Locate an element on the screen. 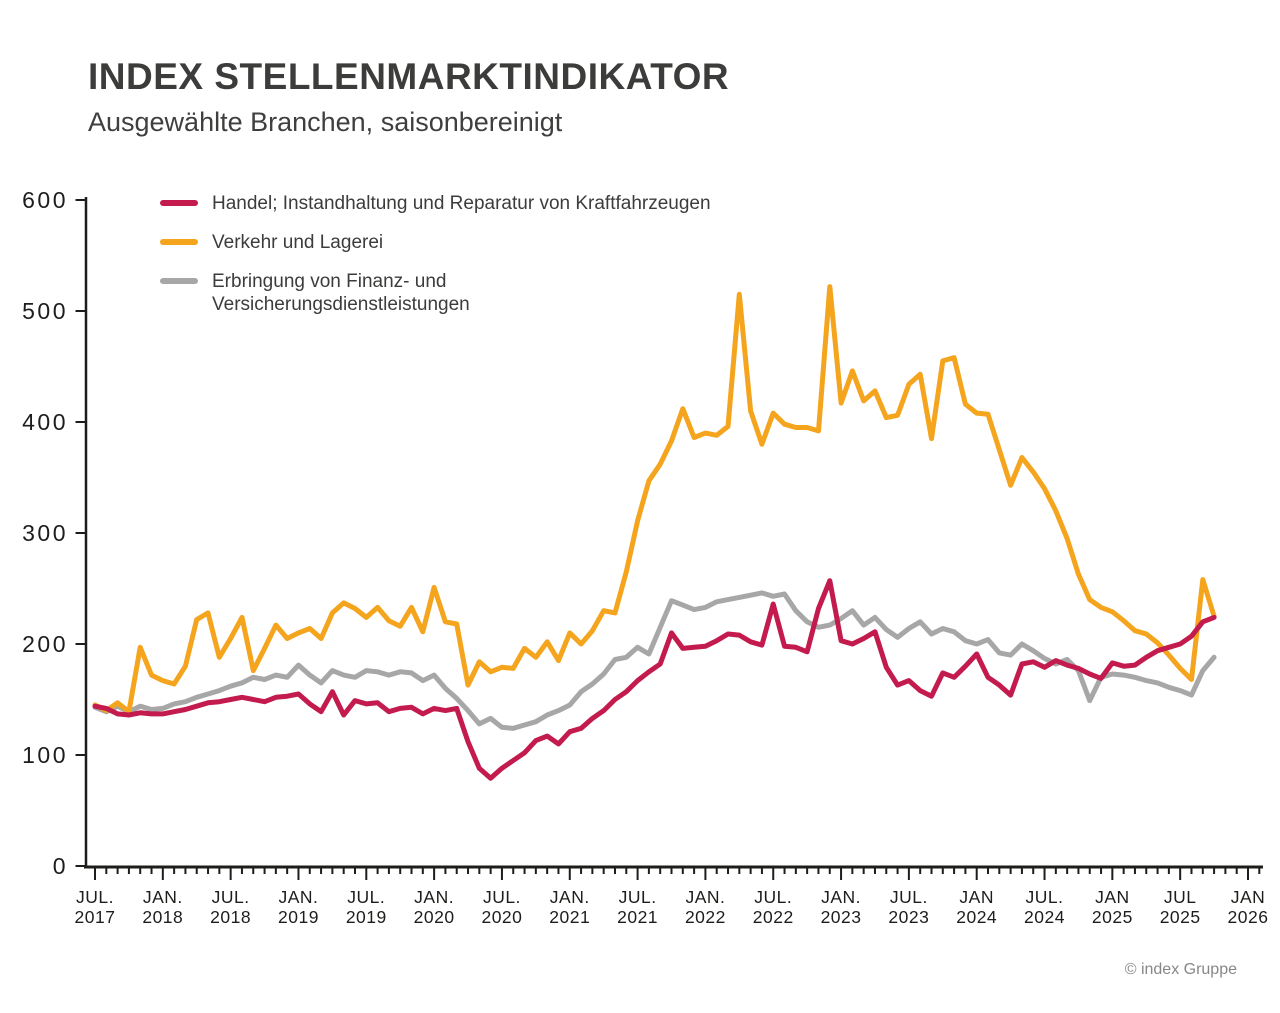 The image size is (1280, 1013). y-axis-tick-label: 100 is located at coordinates (45, 755).